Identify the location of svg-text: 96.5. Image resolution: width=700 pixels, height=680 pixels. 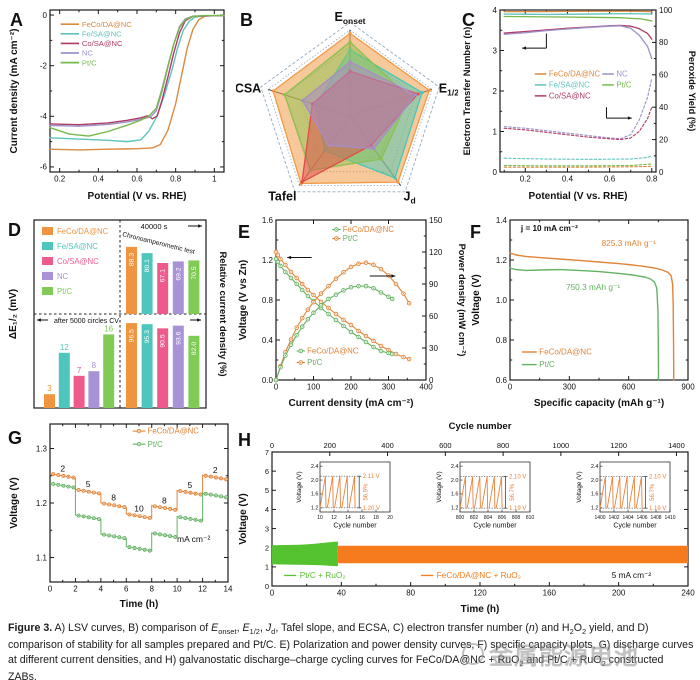
(132, 335).